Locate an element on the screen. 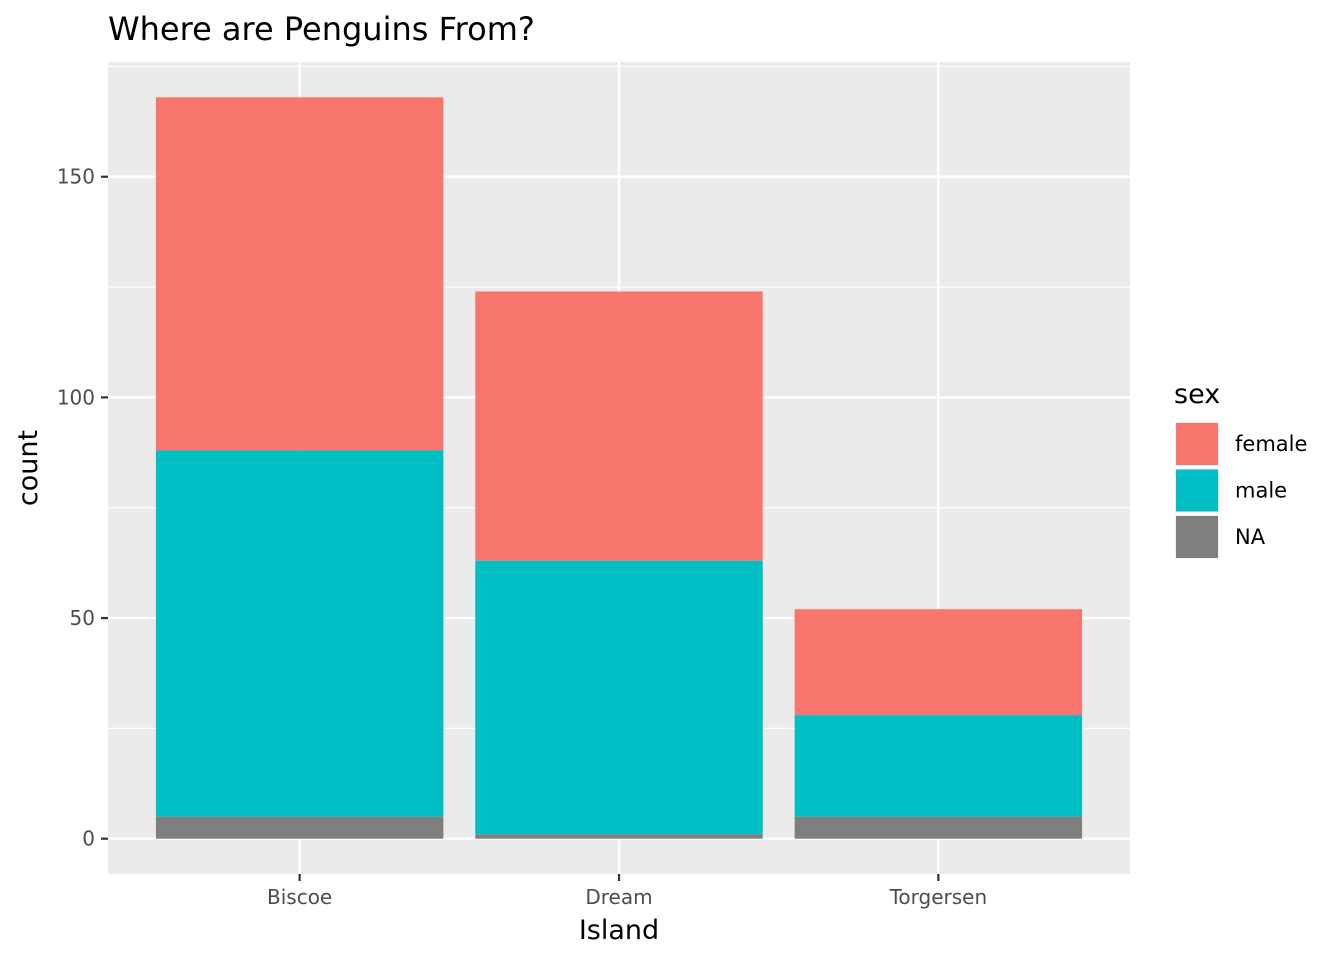 This screenshot has height=960, width=1344. chart-title: Where are Penguins From? is located at coordinates (321, 29).